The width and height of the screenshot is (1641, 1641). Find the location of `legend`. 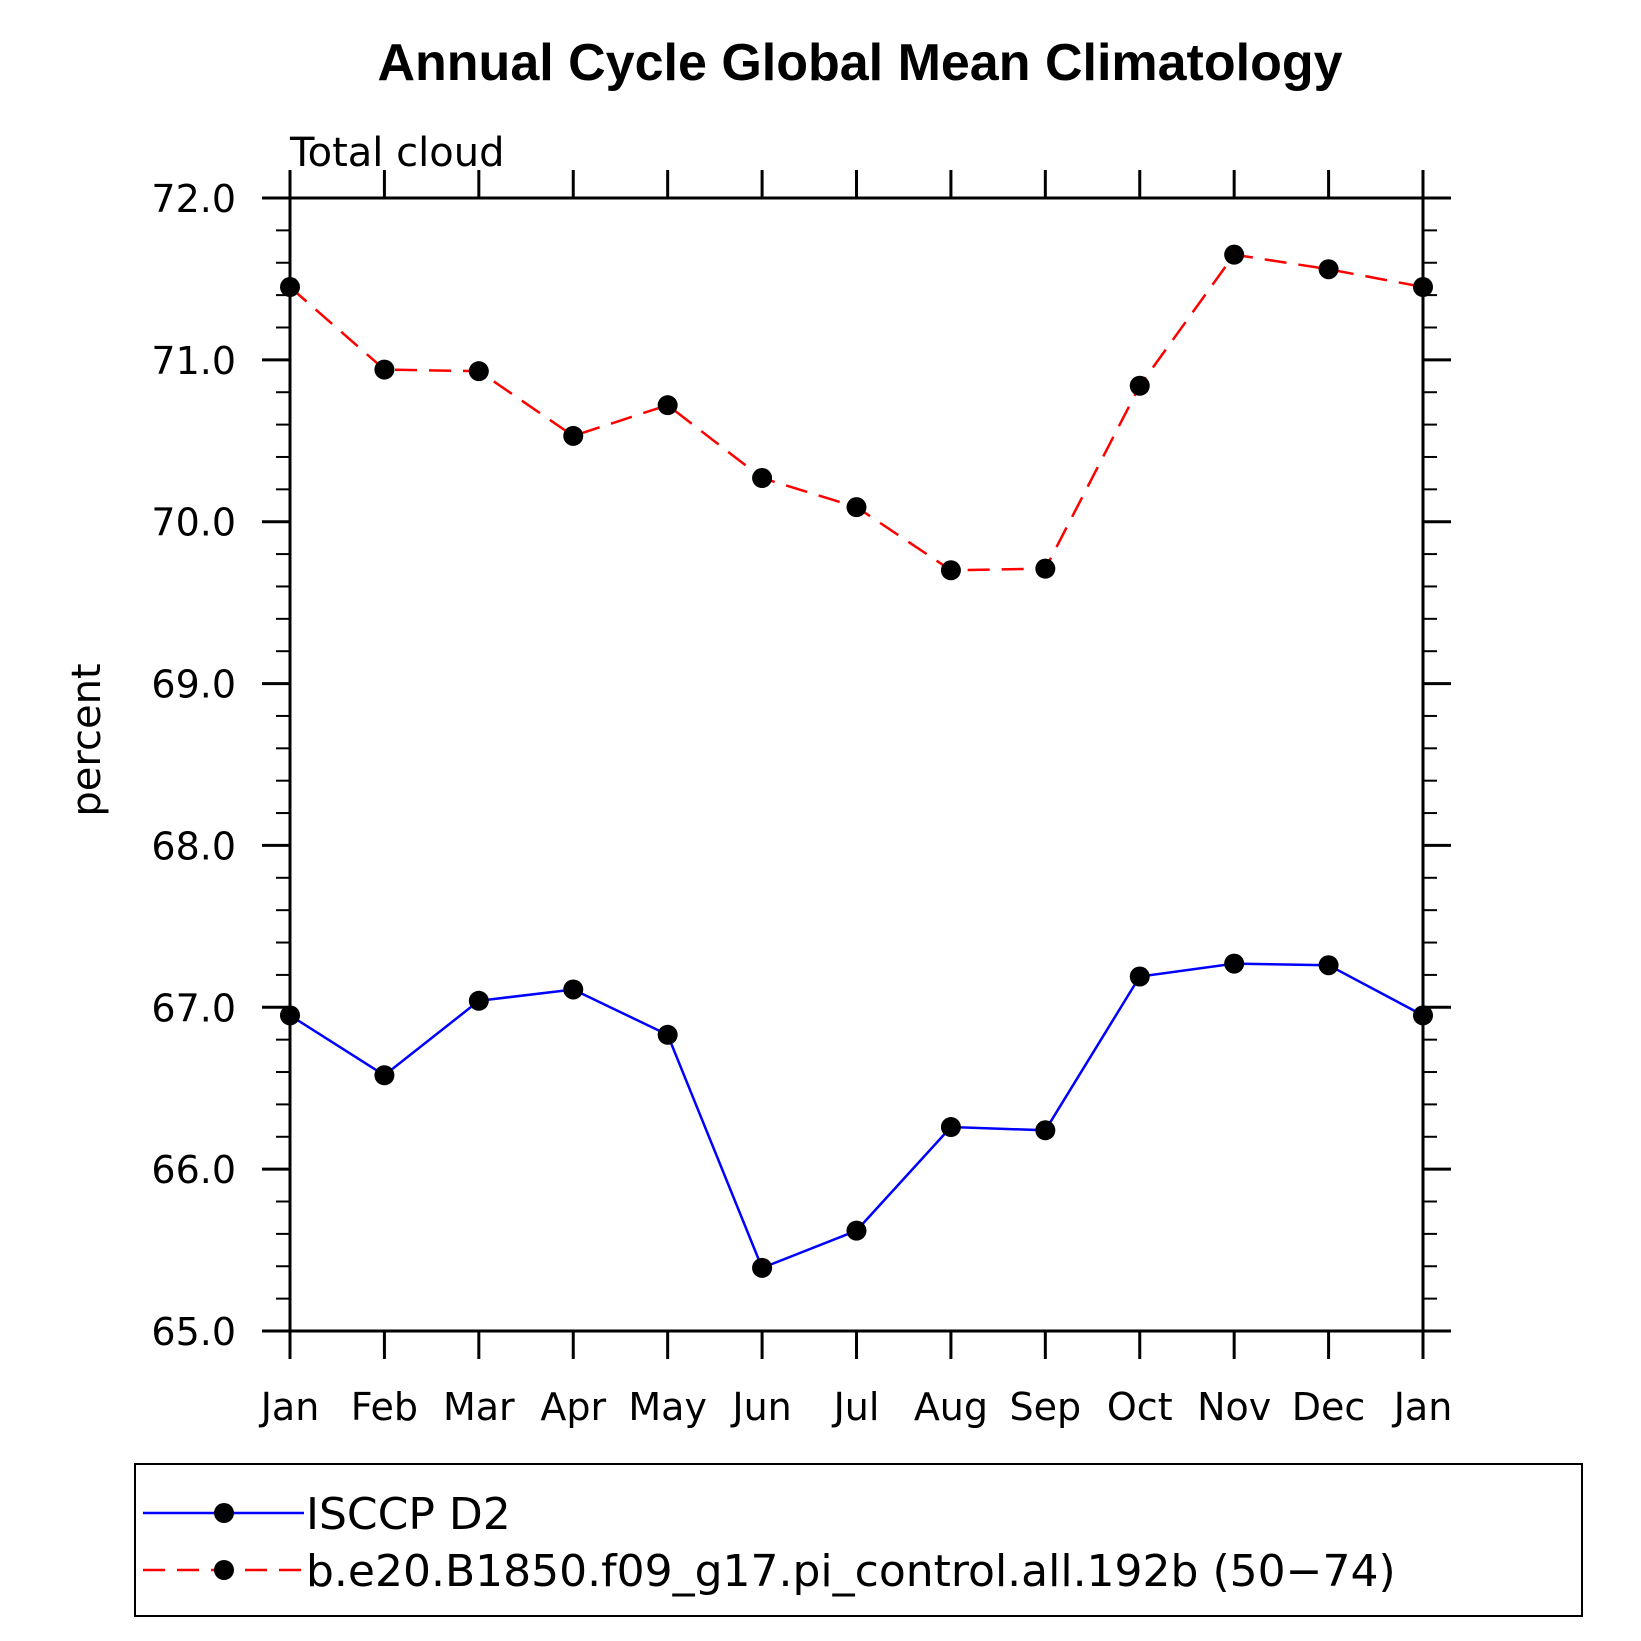

legend is located at coordinates (858, 1540).